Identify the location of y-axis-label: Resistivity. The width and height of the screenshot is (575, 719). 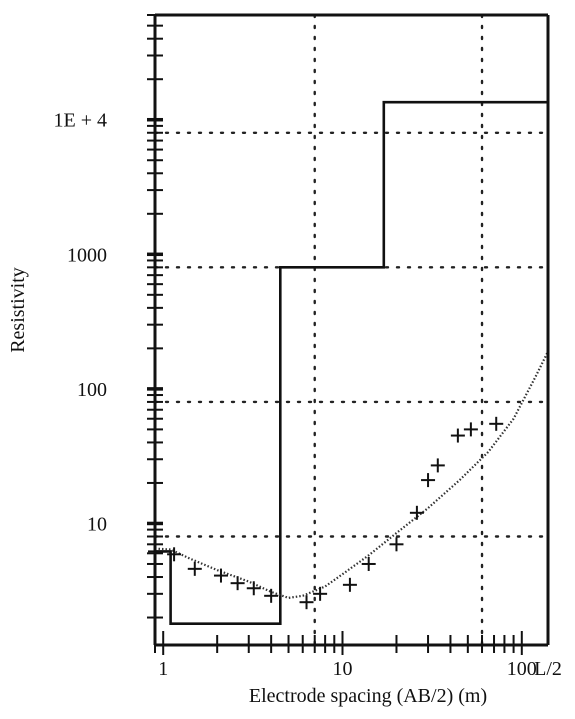
(18, 310).